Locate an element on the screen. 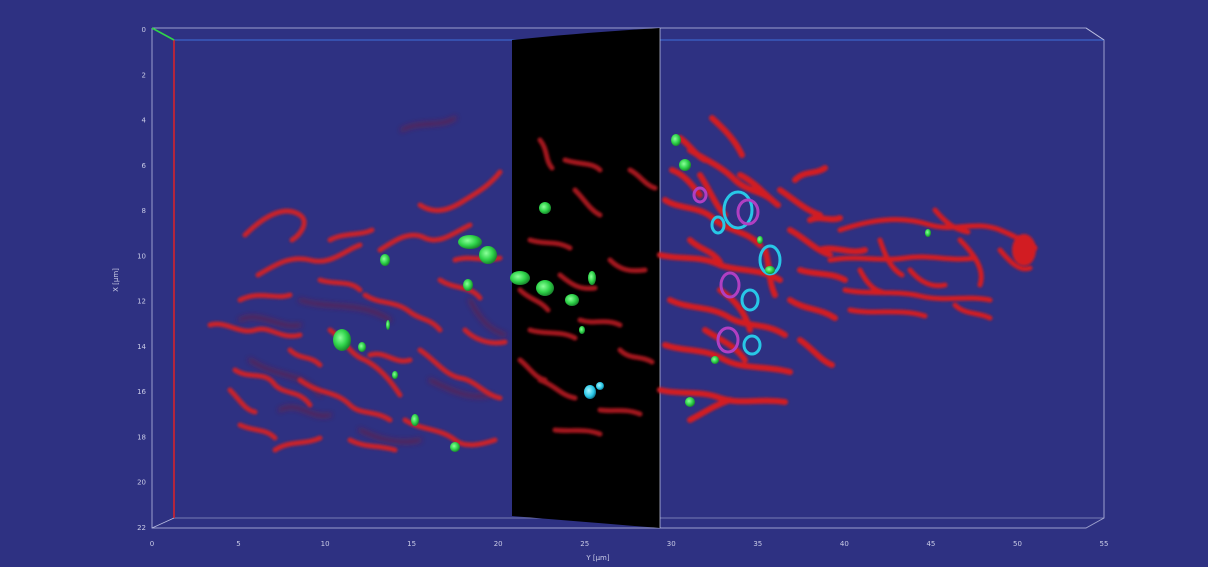 The image size is (1208, 567). background-mitochondria-network is located at coordinates (372, 280).